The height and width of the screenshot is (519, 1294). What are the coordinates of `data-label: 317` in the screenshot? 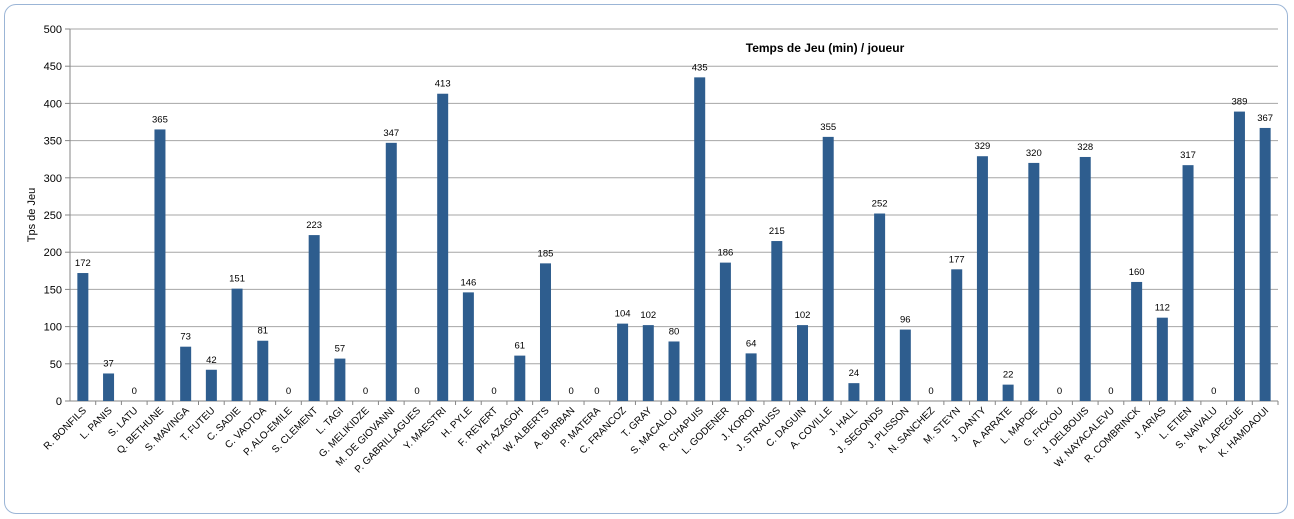 It's located at (1188, 155).